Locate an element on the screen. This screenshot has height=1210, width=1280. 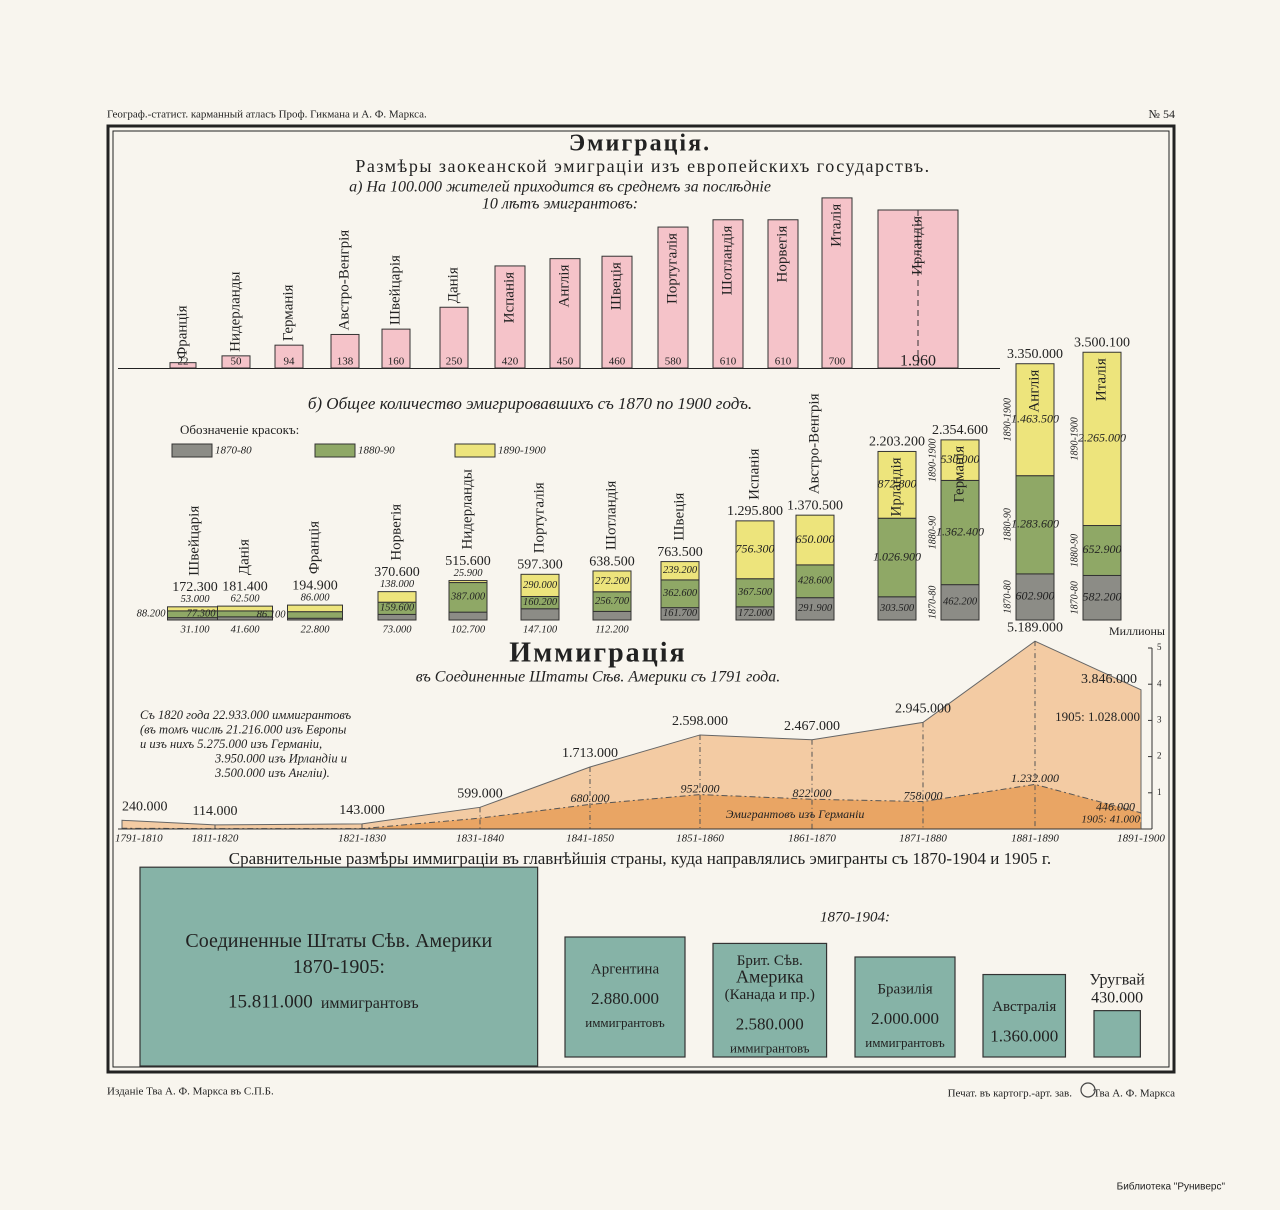
germany-label: 758.000 is located at coordinates (923, 795).